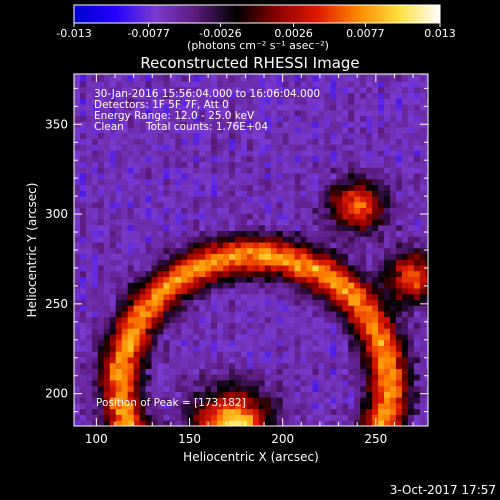 Image resolution: width=500 pixels, height=500 pixels. Describe the element at coordinates (73, 33) in the screenshot. I see `colorbar-tick-label: -0.013` at that location.